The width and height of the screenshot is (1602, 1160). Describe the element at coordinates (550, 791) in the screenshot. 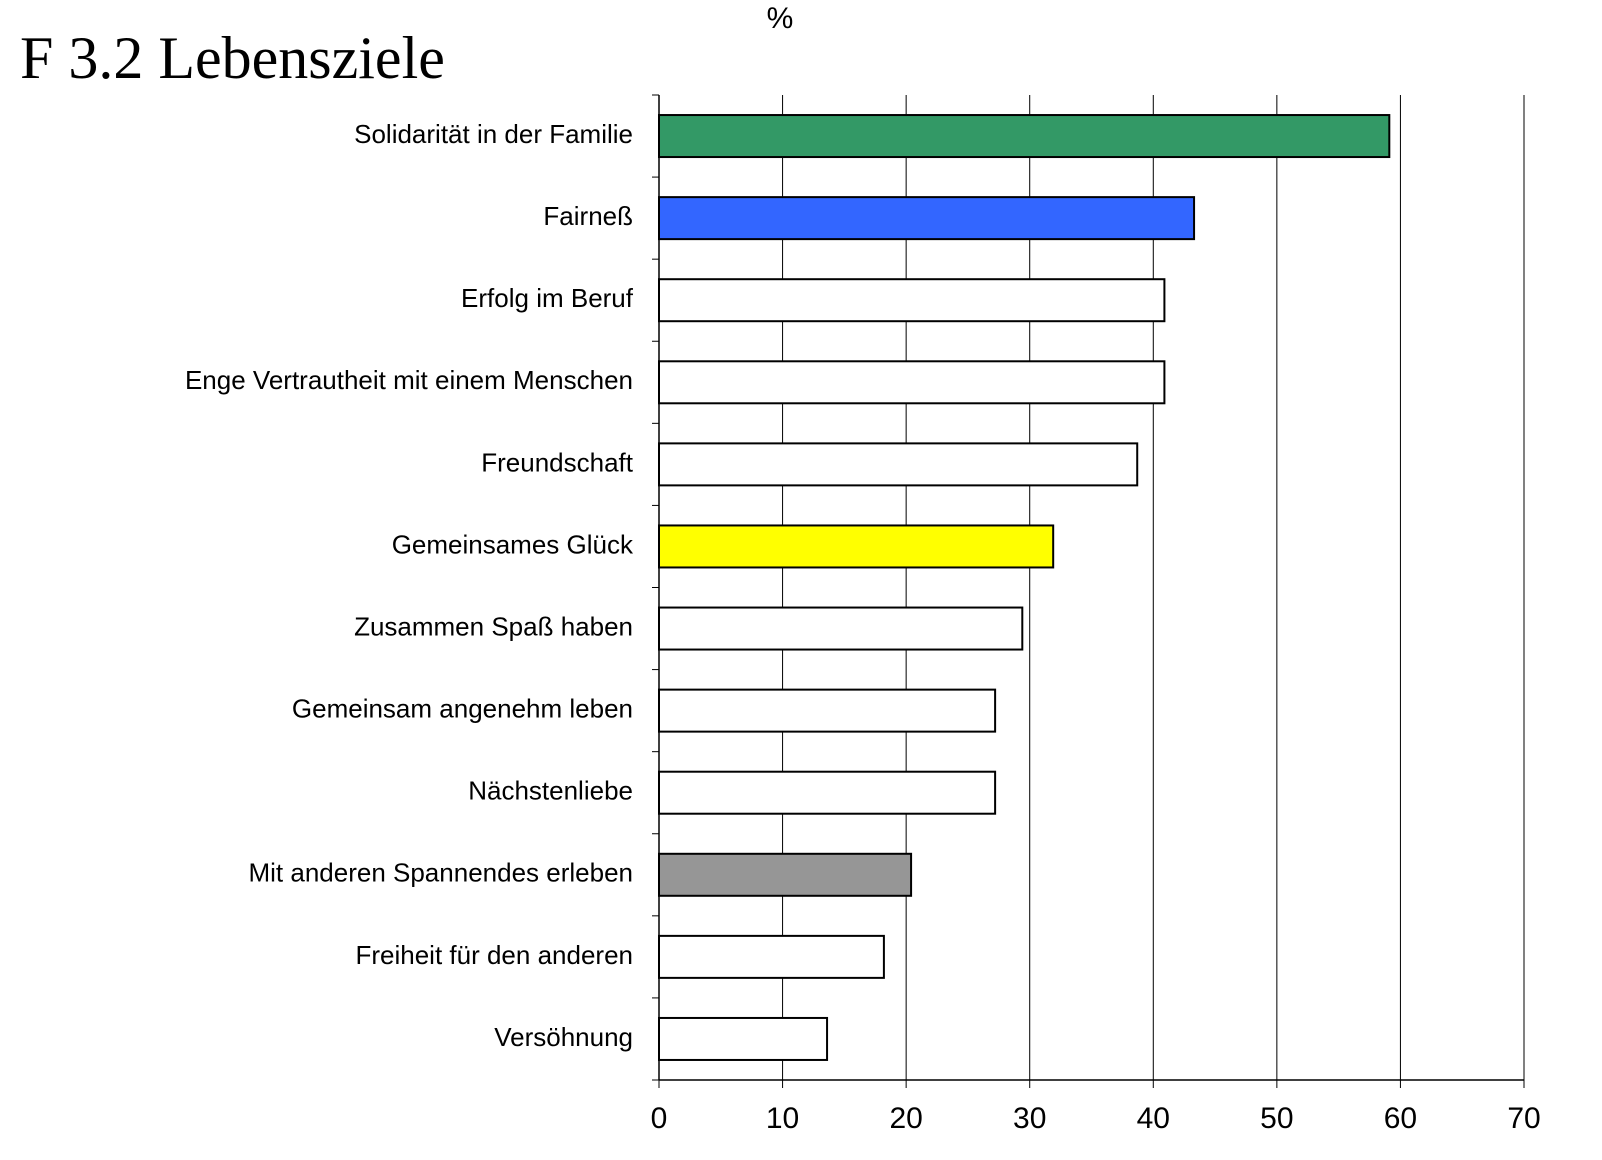

I see `y-tick-label: Nächstenliebe` at that location.